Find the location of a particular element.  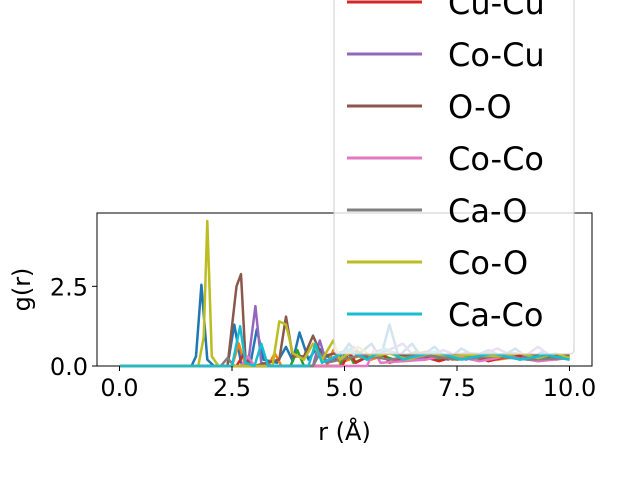

legend-label: O-O is located at coordinates (480, 107).